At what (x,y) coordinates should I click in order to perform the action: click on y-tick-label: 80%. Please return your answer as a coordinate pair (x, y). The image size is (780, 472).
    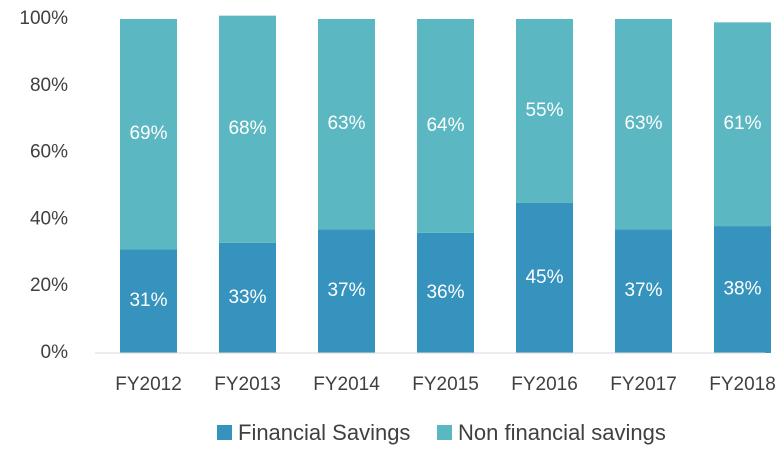
    Looking at the image, I should click on (49, 85).